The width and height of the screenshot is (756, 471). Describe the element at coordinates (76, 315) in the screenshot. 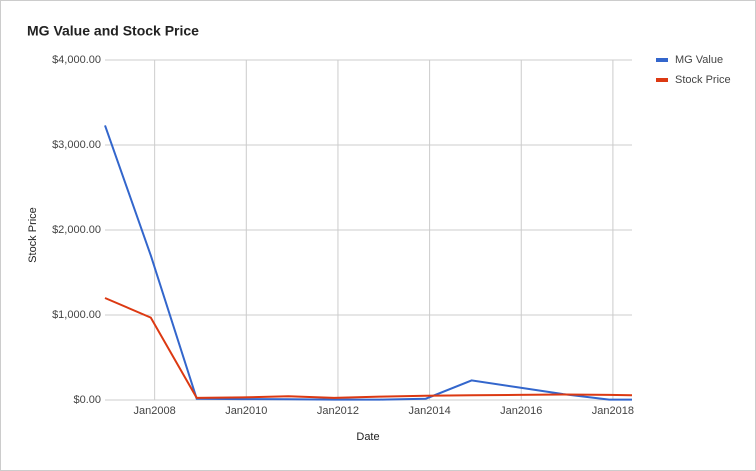

I see `y-tick-label: $1,000.00` at that location.